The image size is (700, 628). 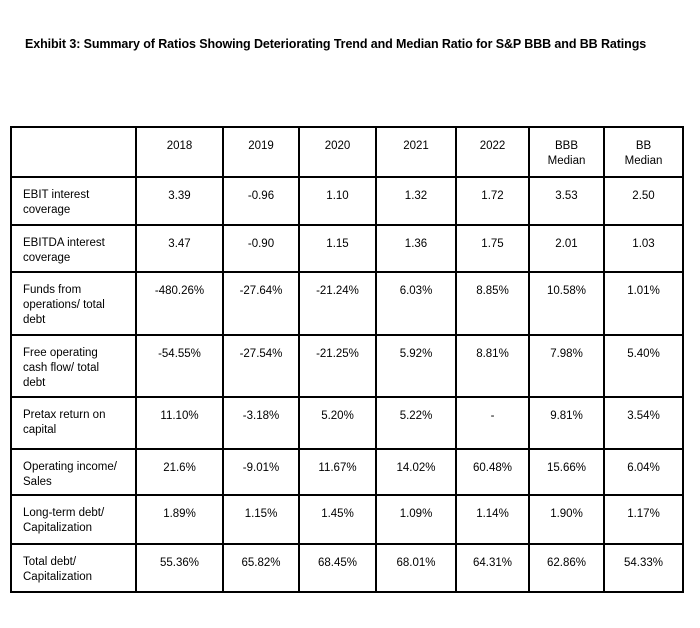 I want to click on cell-value: -0.90, so click(x=261, y=248).